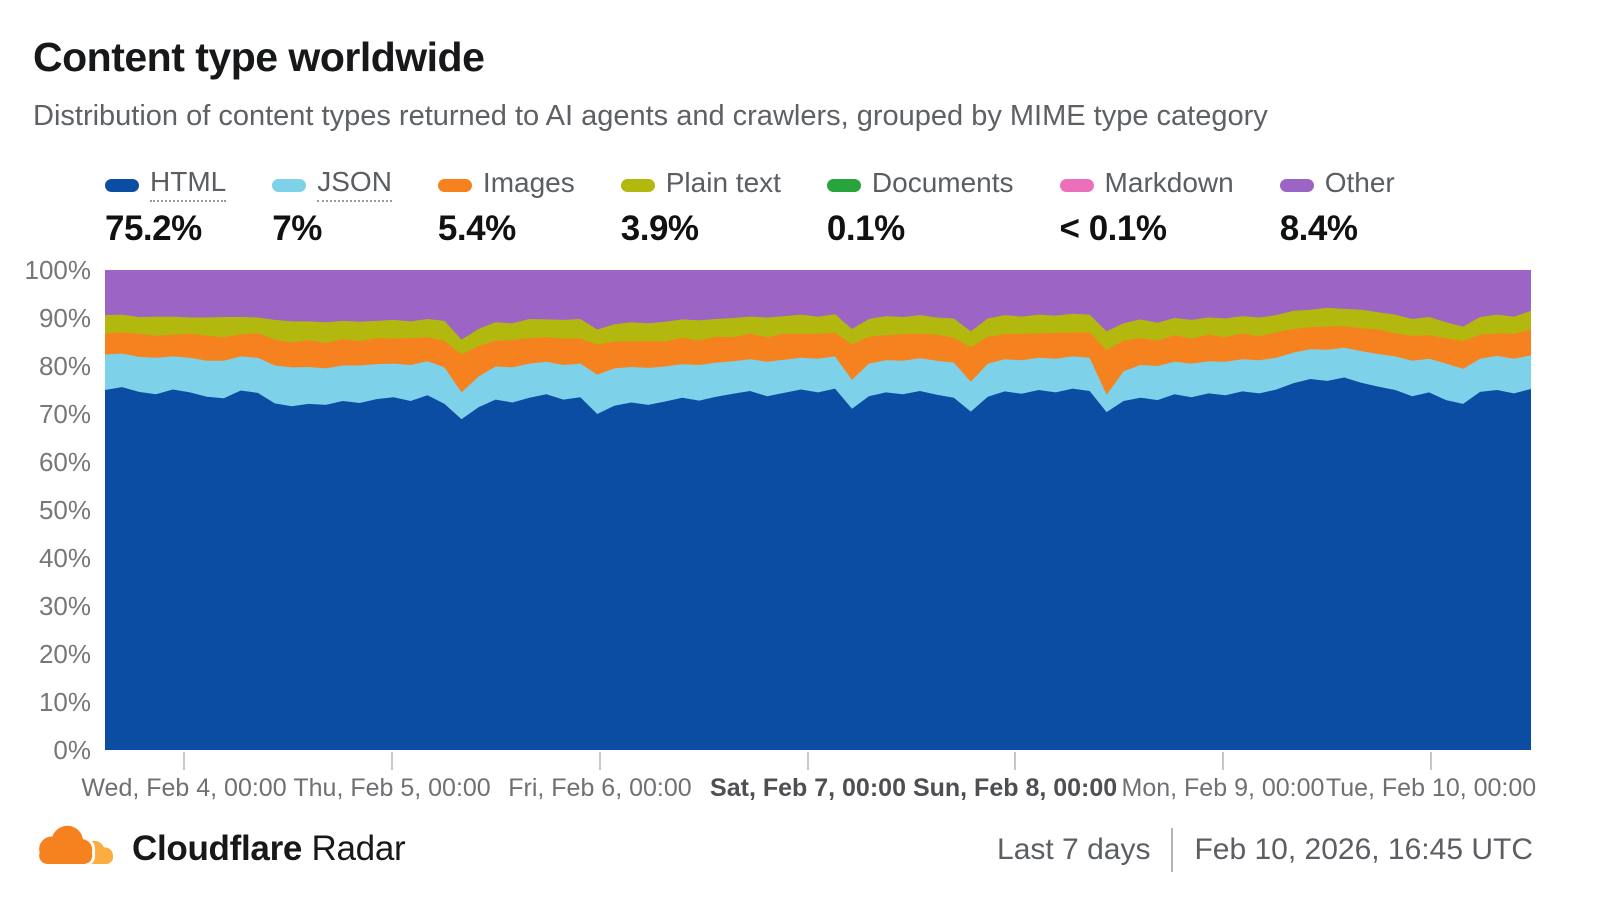 The width and height of the screenshot is (1600, 920). What do you see at coordinates (476, 228) in the screenshot?
I see `legend-value: 5.4%` at bounding box center [476, 228].